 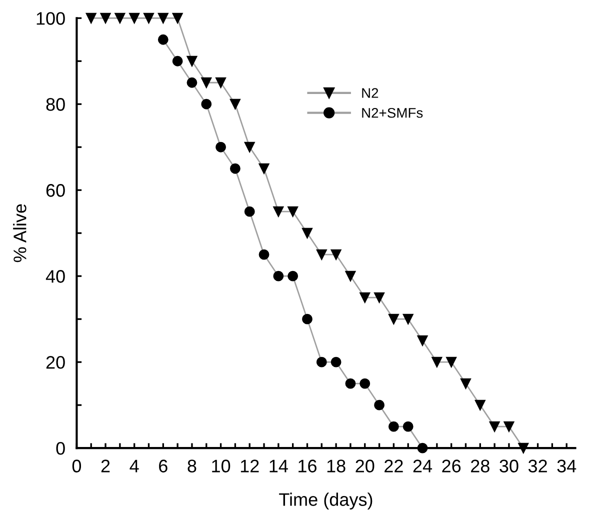 What do you see at coordinates (392, 113) in the screenshot?
I see `legend-label: N2+SMFs` at bounding box center [392, 113].